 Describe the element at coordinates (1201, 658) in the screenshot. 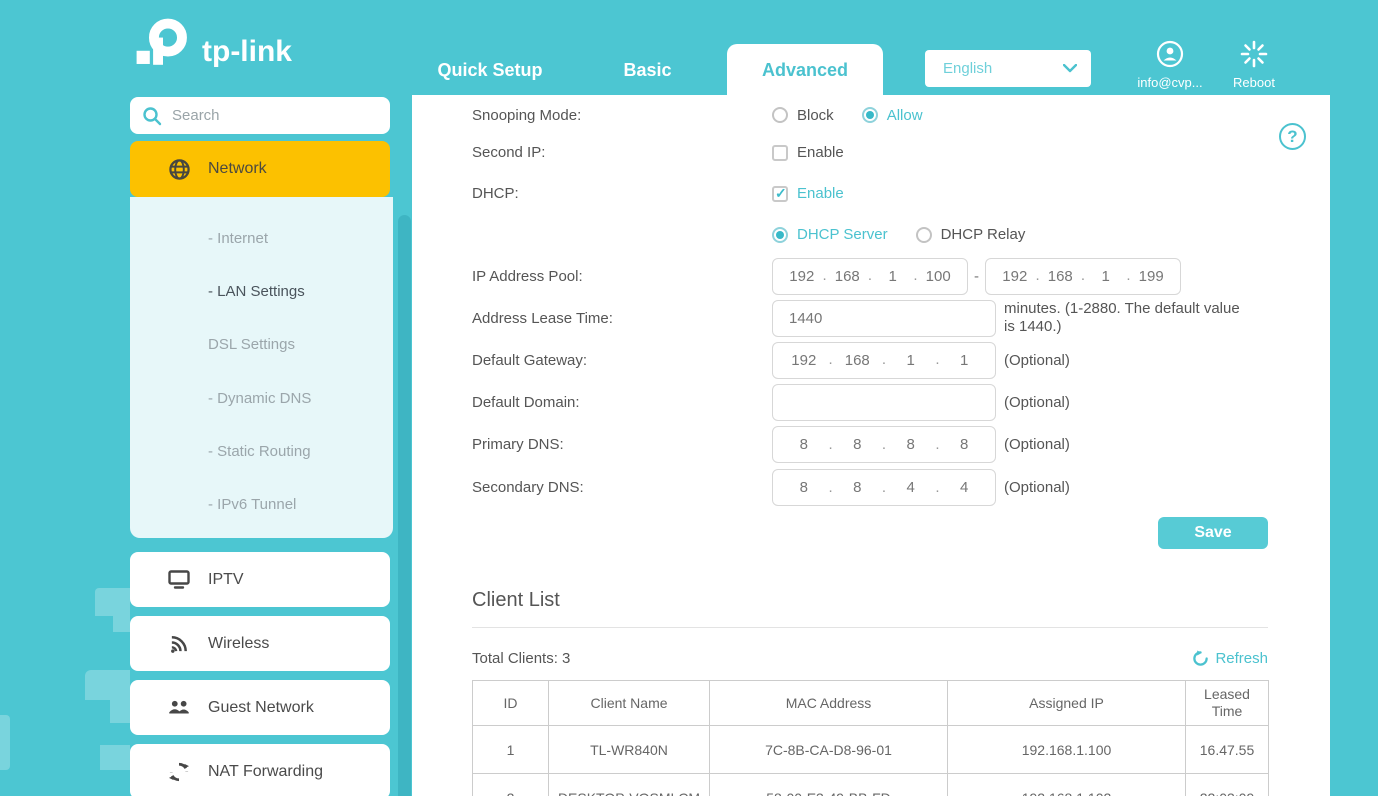

I see `refresh-icon` at that location.